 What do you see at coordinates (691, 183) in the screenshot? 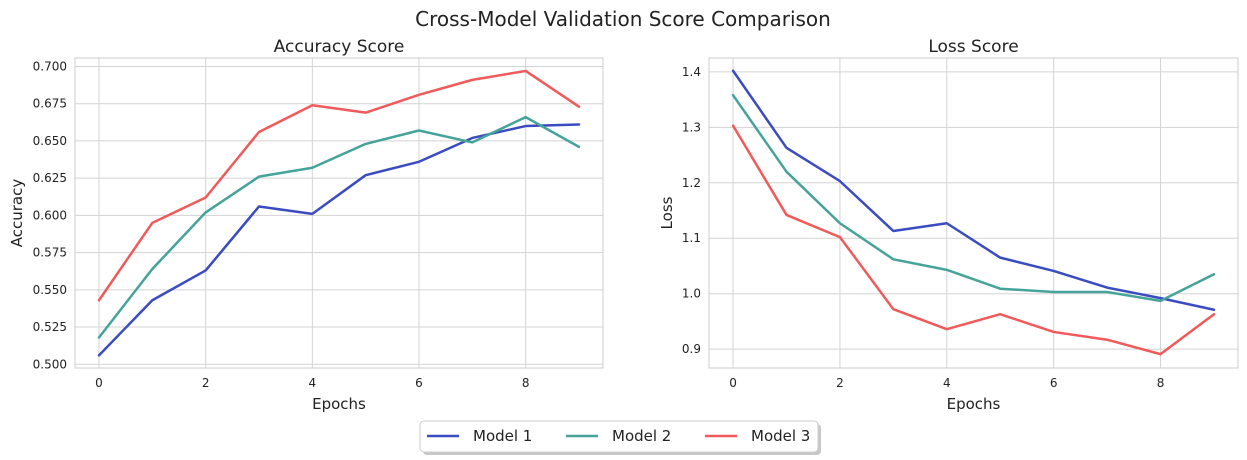
I see `y-tick-label: 1.2` at bounding box center [691, 183].